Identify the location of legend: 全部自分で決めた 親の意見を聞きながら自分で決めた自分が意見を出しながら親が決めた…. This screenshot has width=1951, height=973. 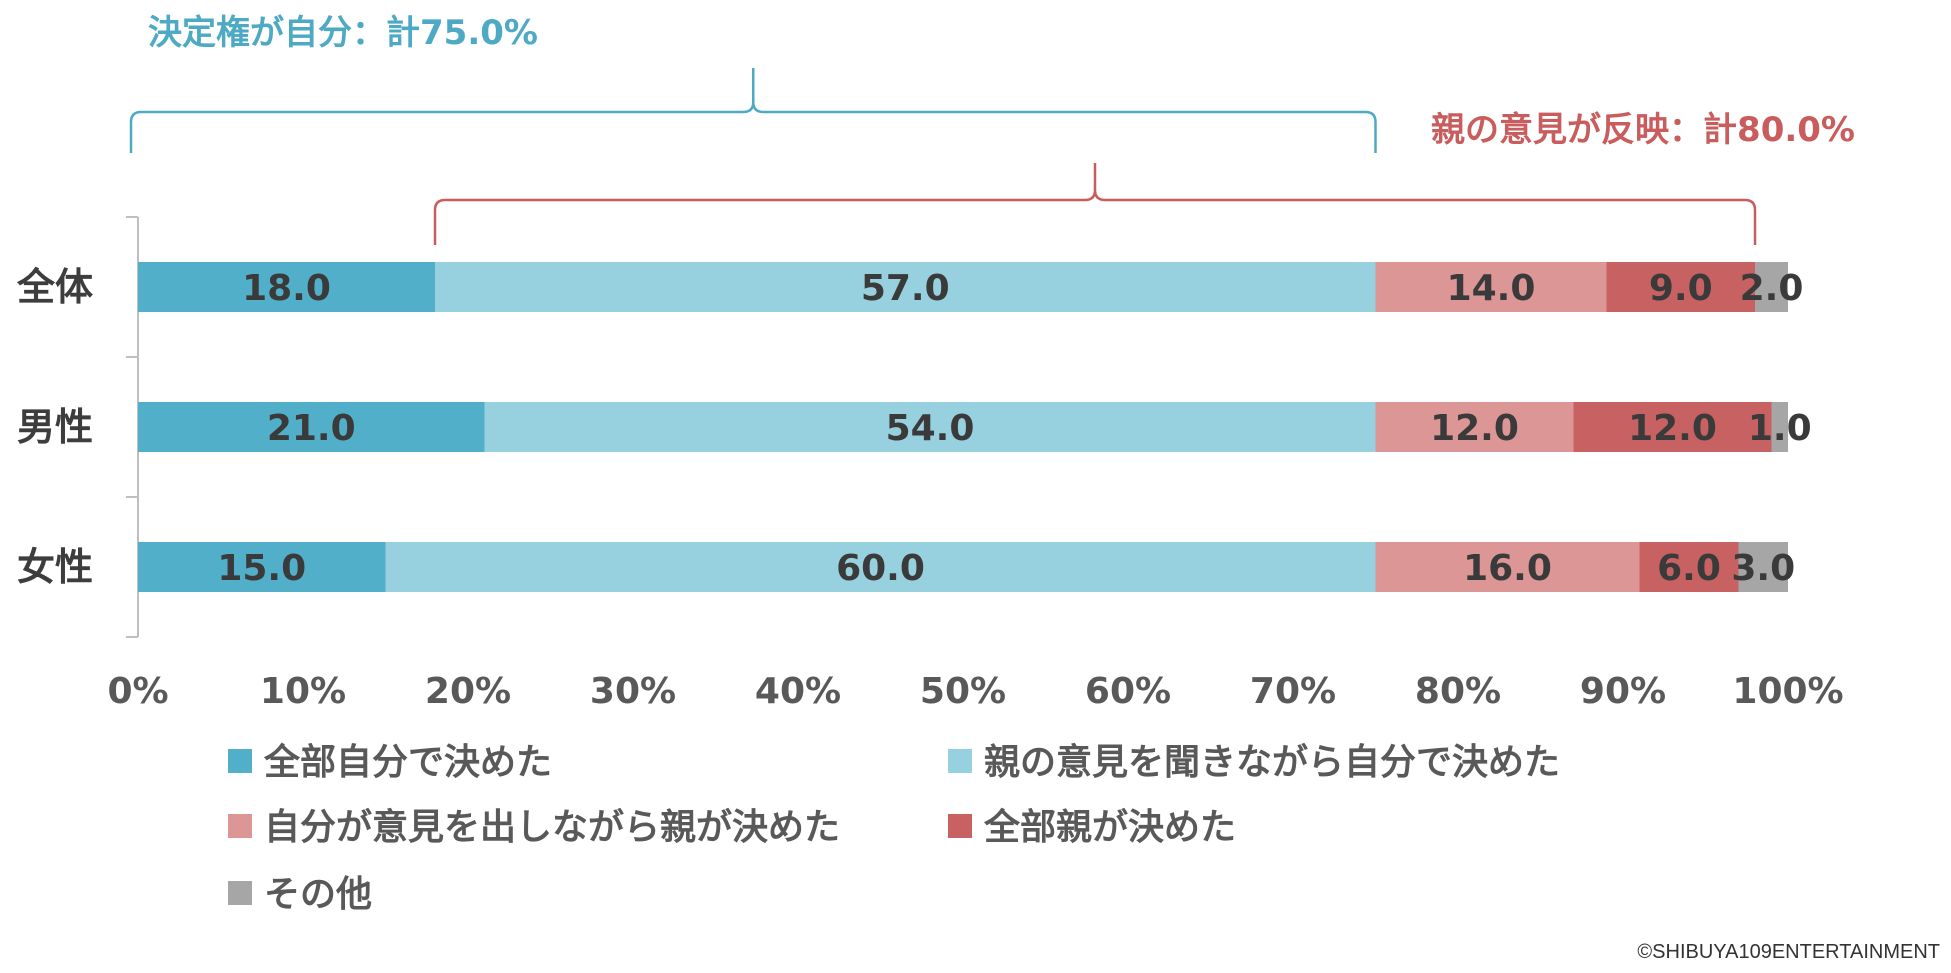
(894, 828).